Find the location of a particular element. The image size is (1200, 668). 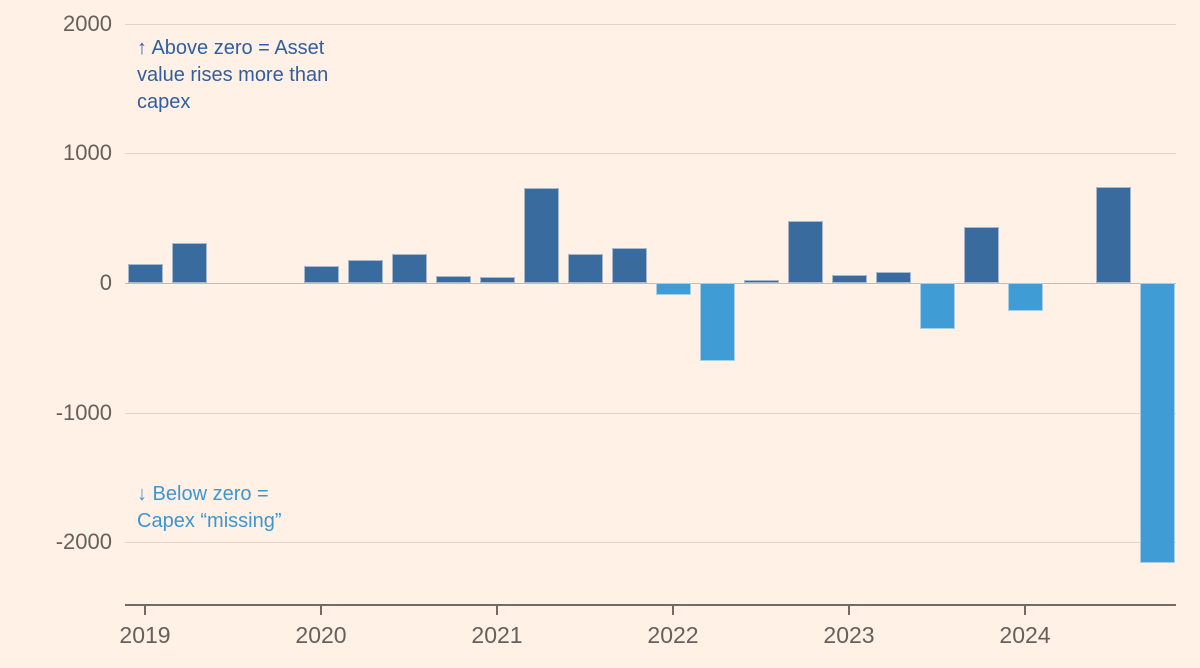

x-tick-2019 is located at coordinates (145, 610).